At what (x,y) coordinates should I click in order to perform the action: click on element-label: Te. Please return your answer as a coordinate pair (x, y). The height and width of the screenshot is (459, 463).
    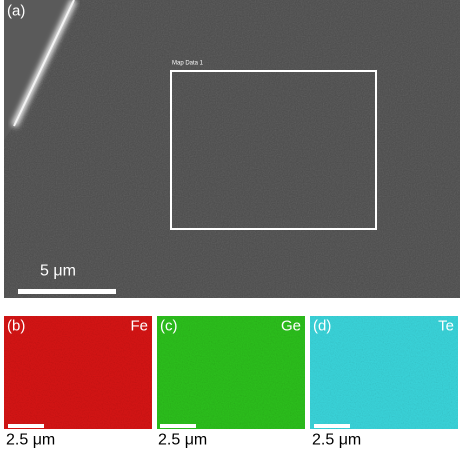
    Looking at the image, I should click on (446, 325).